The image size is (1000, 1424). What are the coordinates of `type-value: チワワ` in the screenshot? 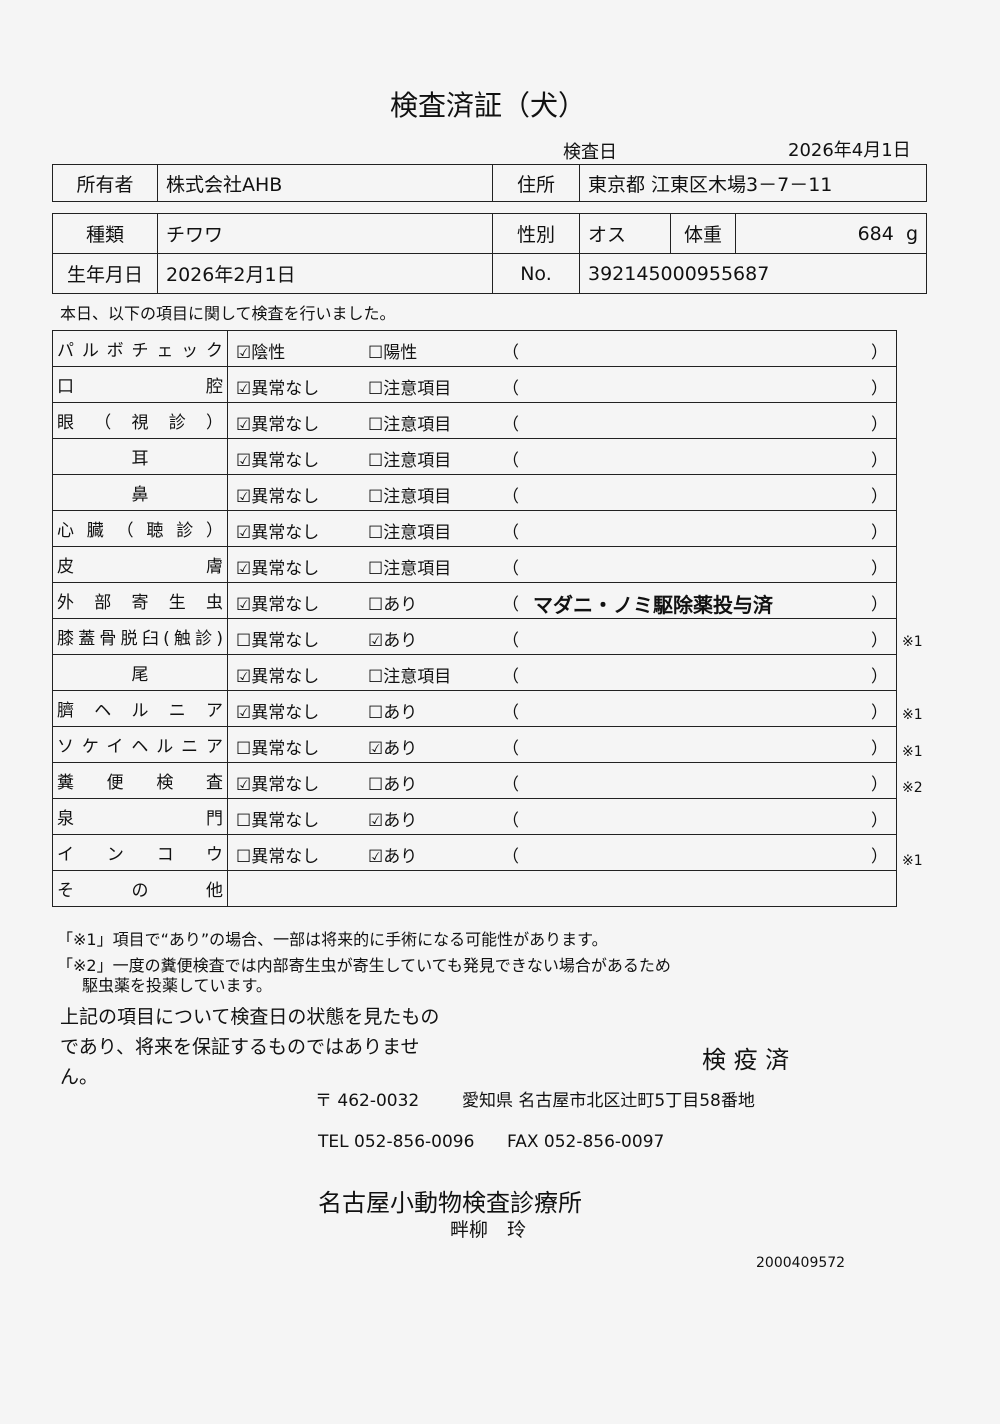 It's located at (325, 233).